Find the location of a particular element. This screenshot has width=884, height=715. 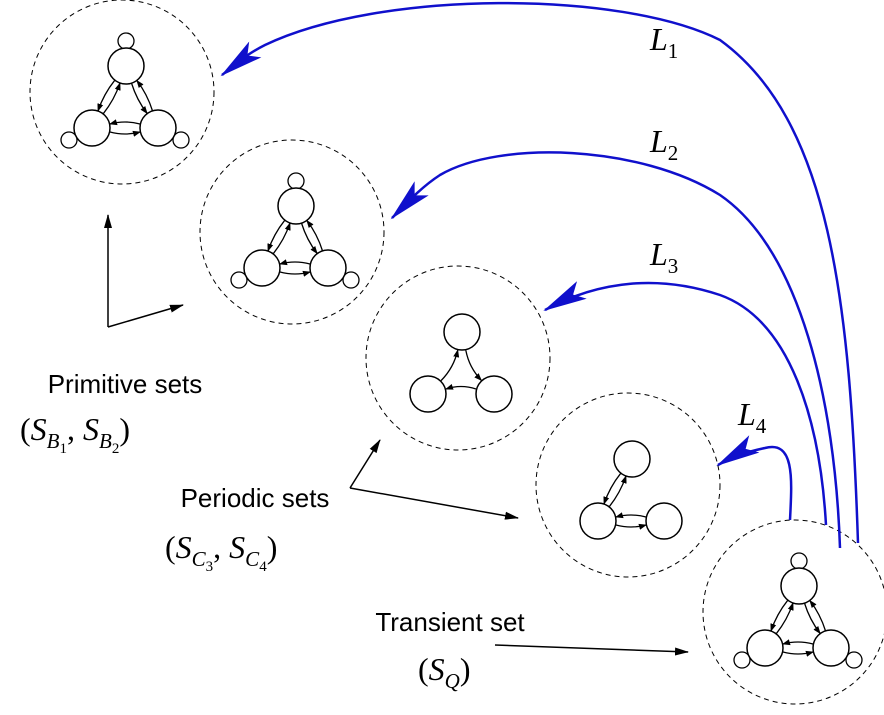

math-run: 1 is located at coordinates (673, 51).